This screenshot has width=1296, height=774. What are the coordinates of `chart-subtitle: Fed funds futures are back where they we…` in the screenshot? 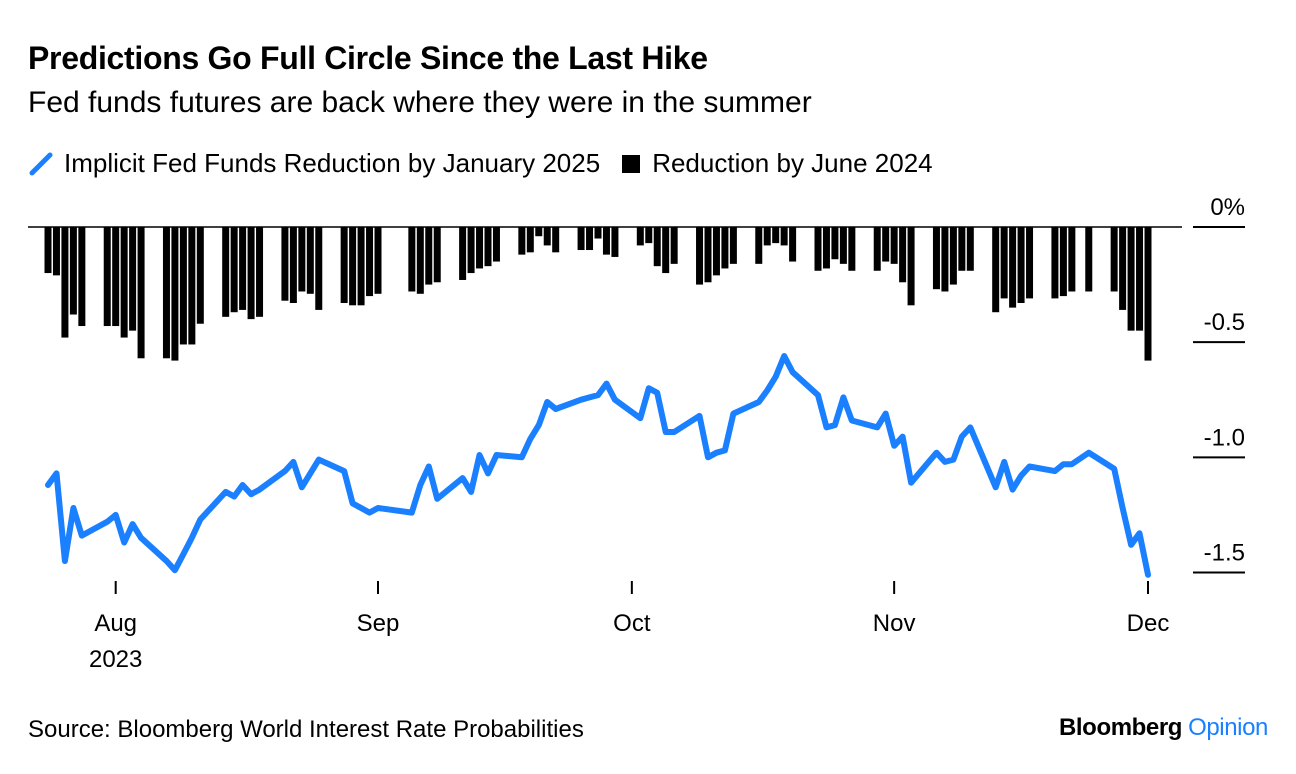 It's located at (420, 102).